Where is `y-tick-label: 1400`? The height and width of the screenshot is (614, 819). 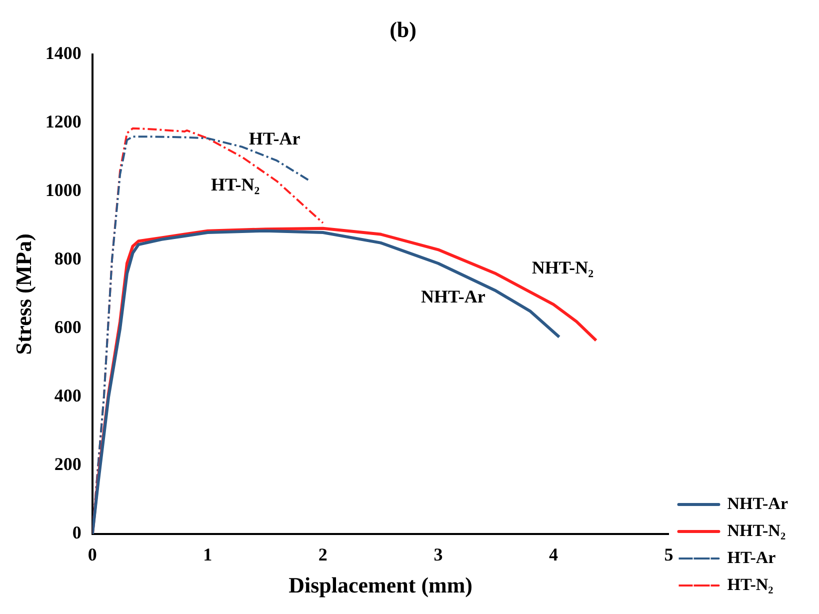
y-tick-label: 1400 is located at coordinates (63, 53).